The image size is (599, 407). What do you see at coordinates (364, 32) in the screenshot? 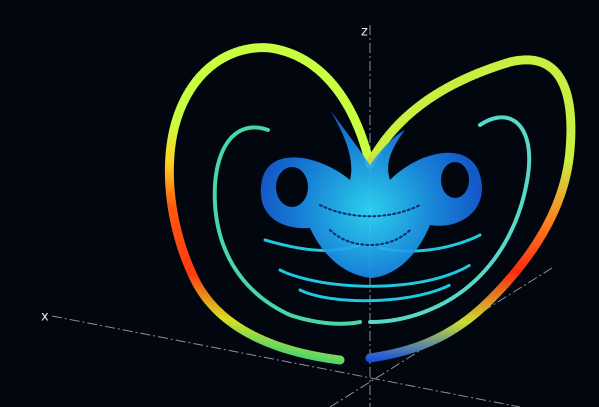
I see `z-axis-label: z` at bounding box center [364, 32].